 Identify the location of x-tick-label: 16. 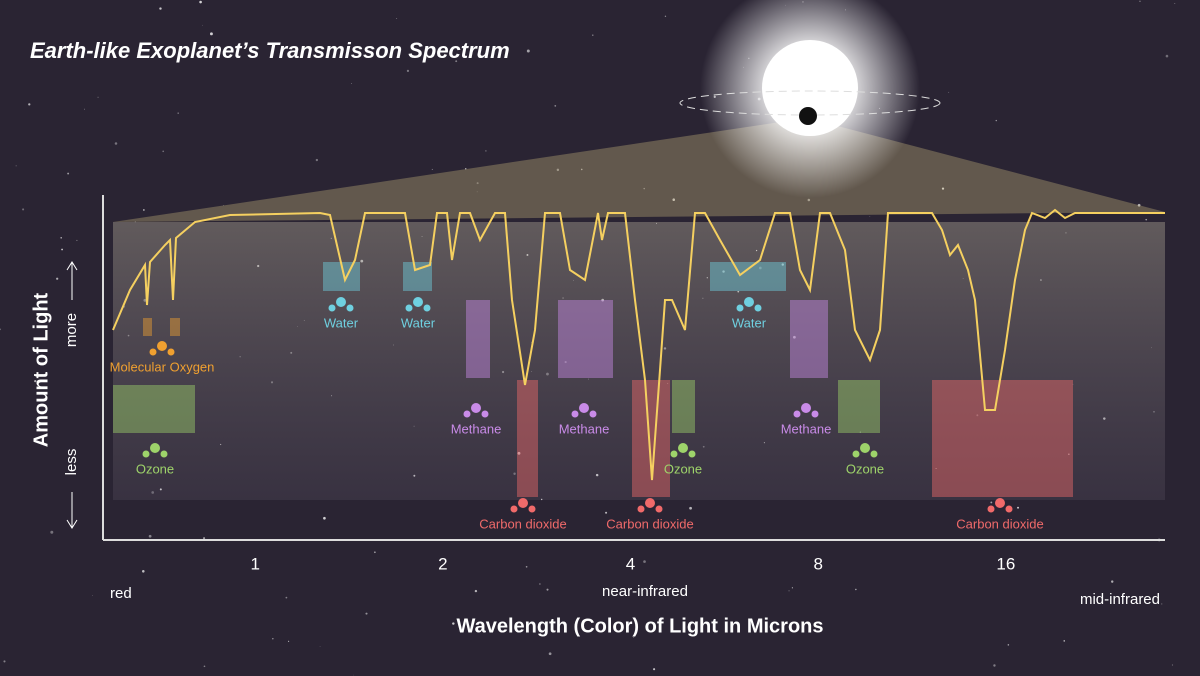
(1005, 563).